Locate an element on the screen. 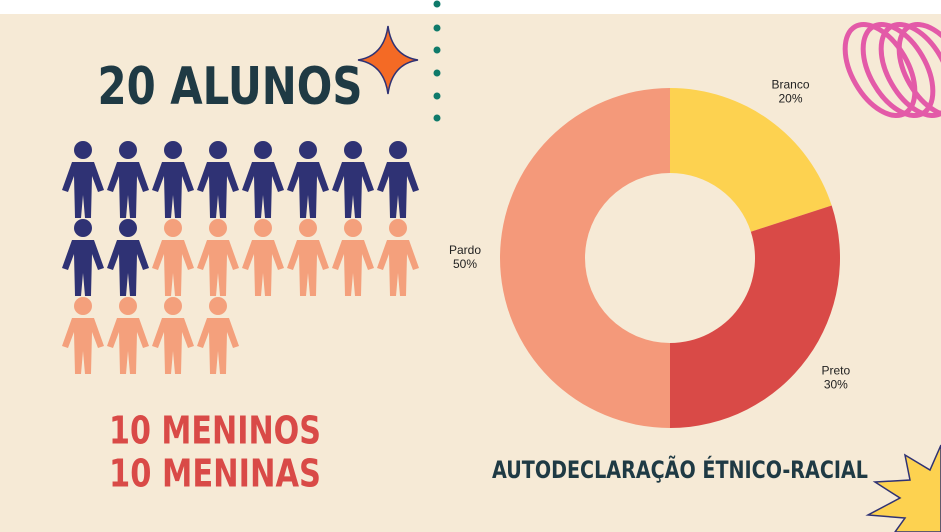  burst-decoration is located at coordinates (903, 488).